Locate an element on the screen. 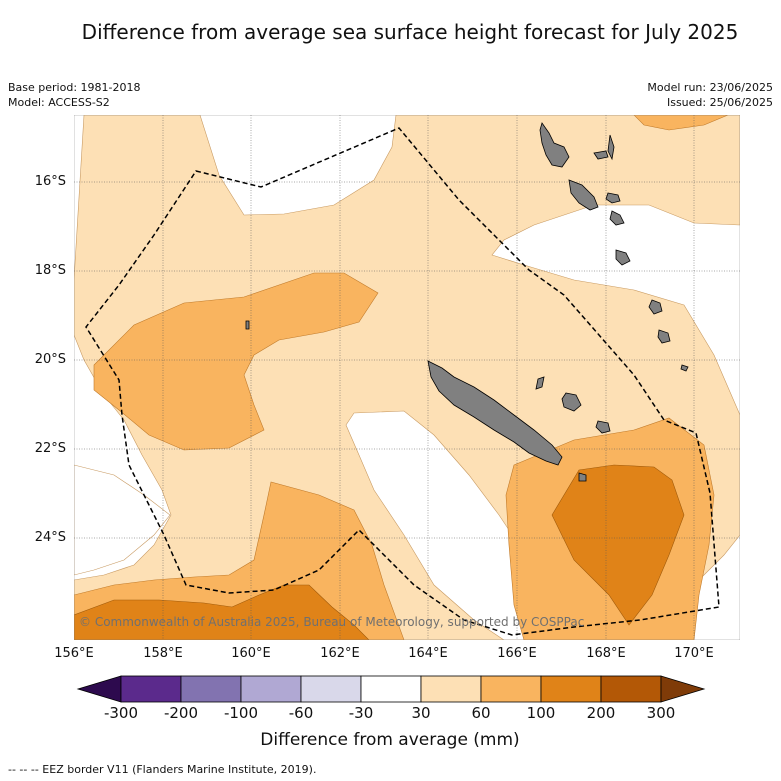  islet-walpole is located at coordinates (684, 368).